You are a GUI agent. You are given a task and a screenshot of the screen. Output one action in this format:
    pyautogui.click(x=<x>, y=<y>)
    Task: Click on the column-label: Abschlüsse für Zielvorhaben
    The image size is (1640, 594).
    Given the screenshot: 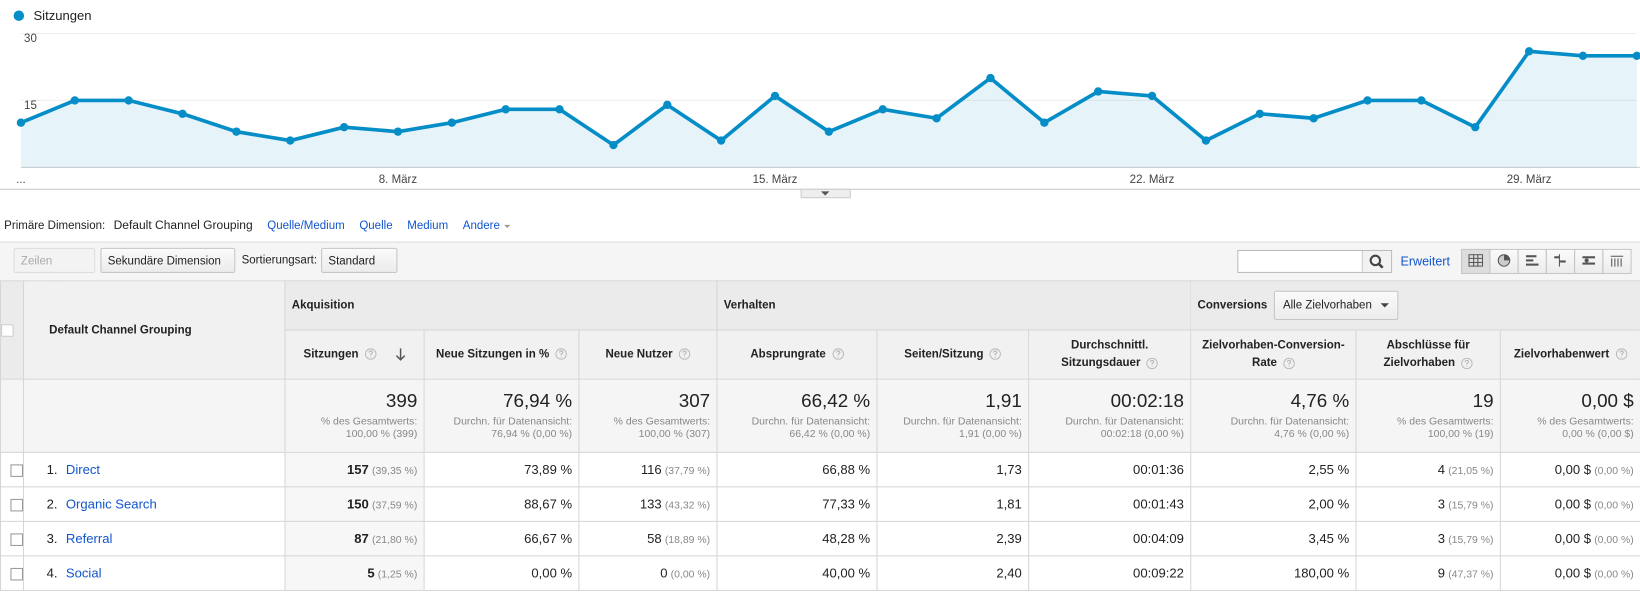 What is the action you would take?
    pyautogui.click(x=1426, y=354)
    